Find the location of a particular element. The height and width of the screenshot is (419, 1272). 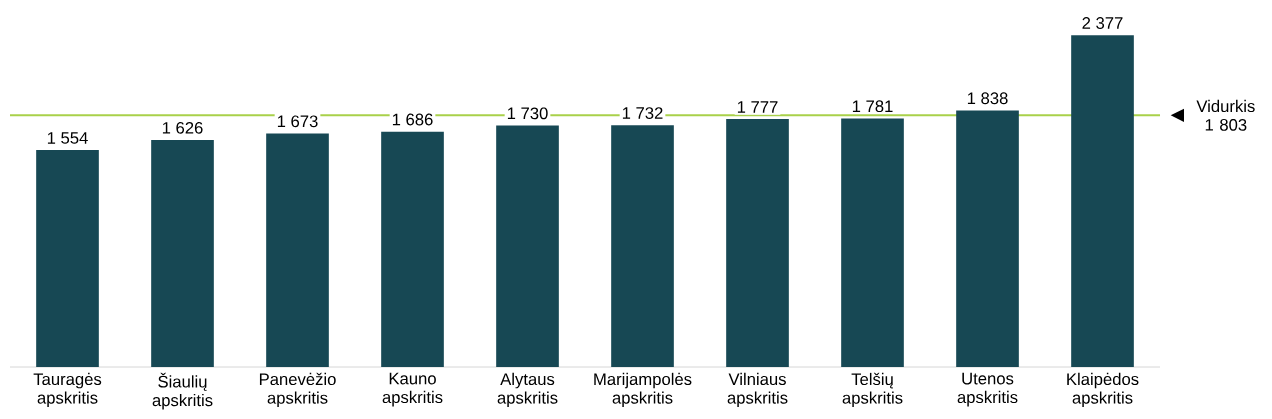

data-label: 2 377 is located at coordinates (1102, 23).